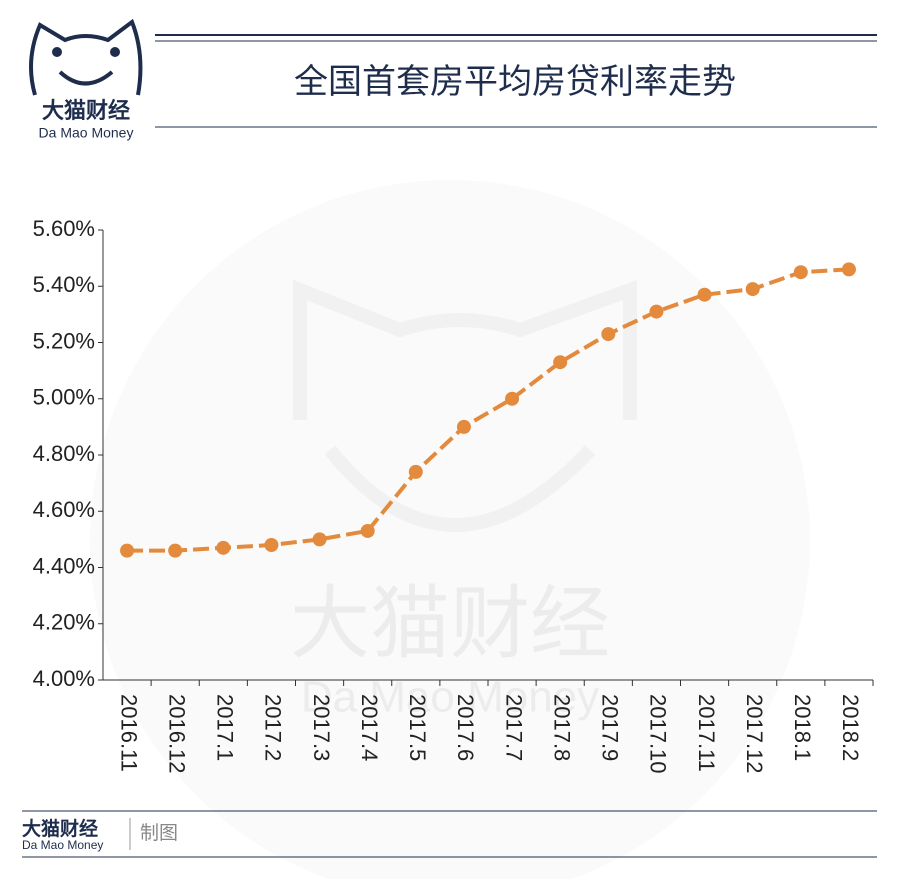  What do you see at coordinates (706, 733) in the screenshot?
I see `x-tick-label: 2017.11` at bounding box center [706, 733].